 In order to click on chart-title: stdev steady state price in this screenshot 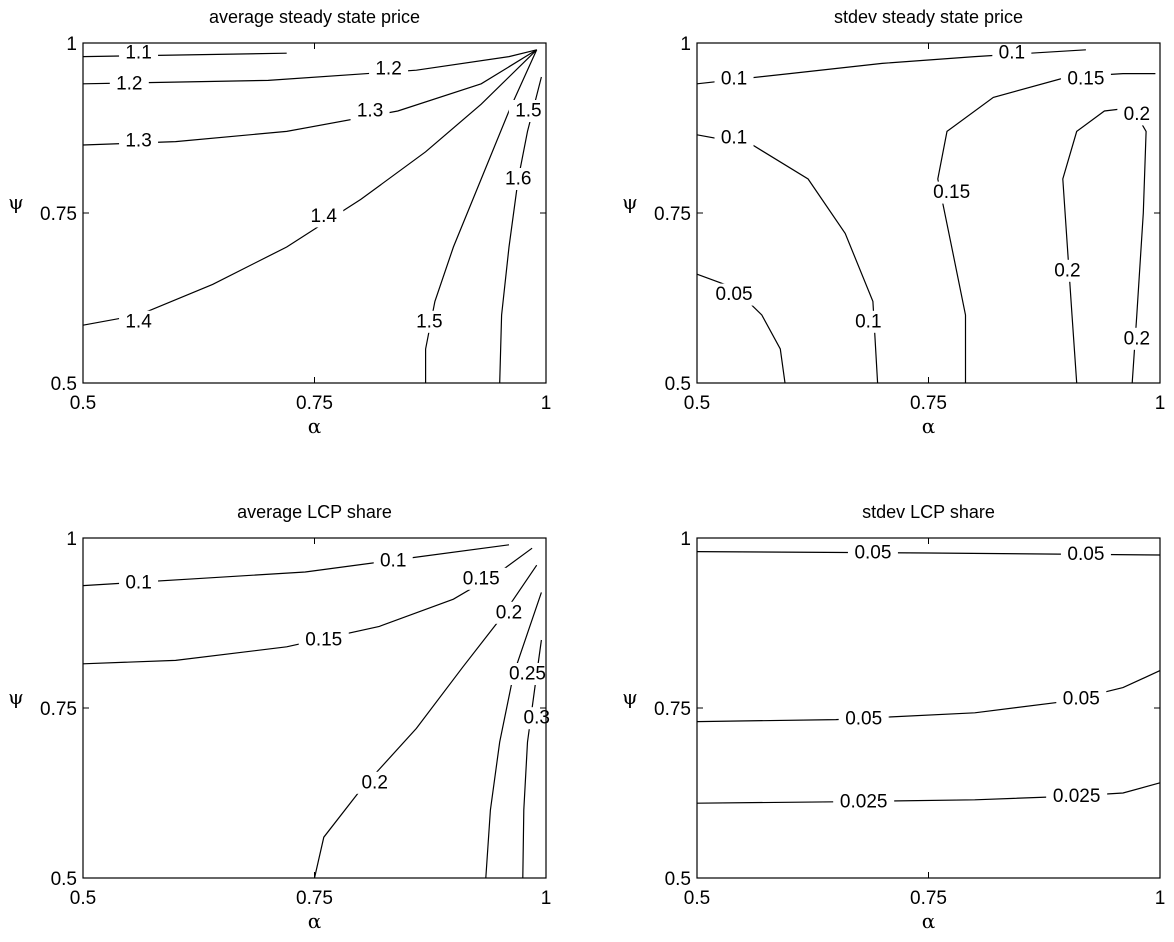, I will do `click(928, 17)`.